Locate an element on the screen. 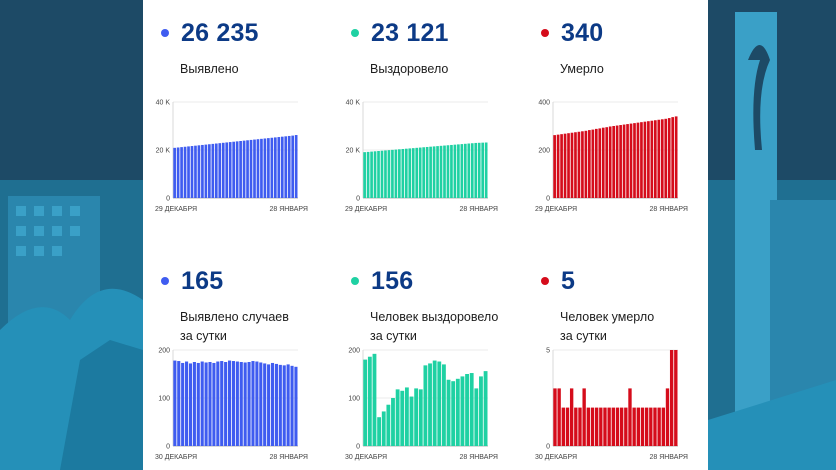  stat-value: 165 is located at coordinates (202, 280).